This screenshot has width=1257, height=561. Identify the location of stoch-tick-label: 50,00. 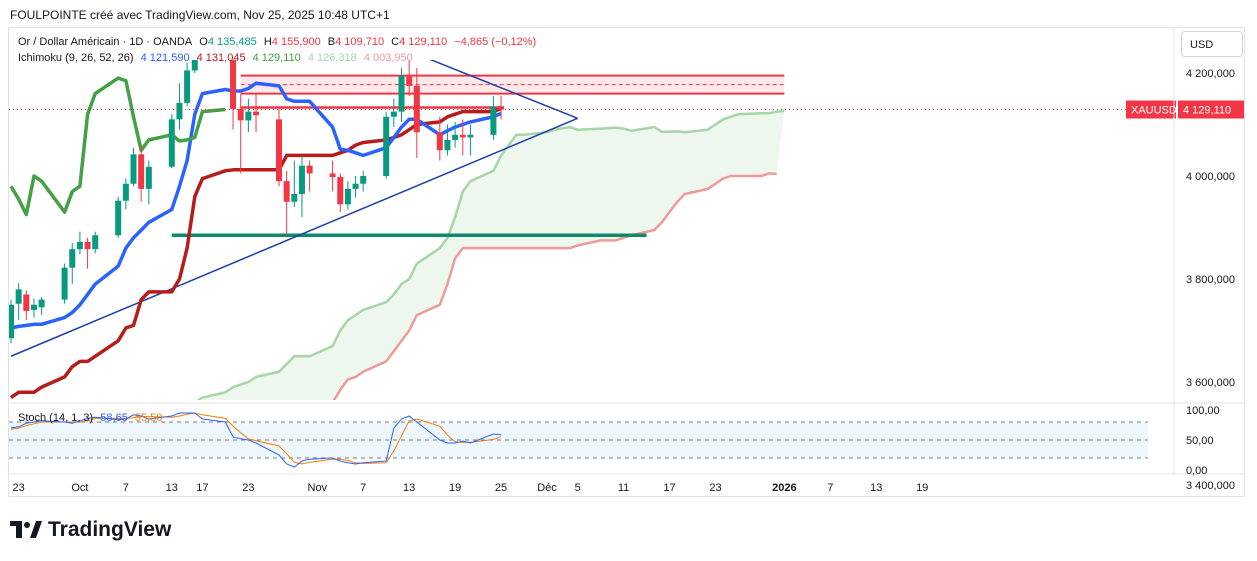
(1200, 441).